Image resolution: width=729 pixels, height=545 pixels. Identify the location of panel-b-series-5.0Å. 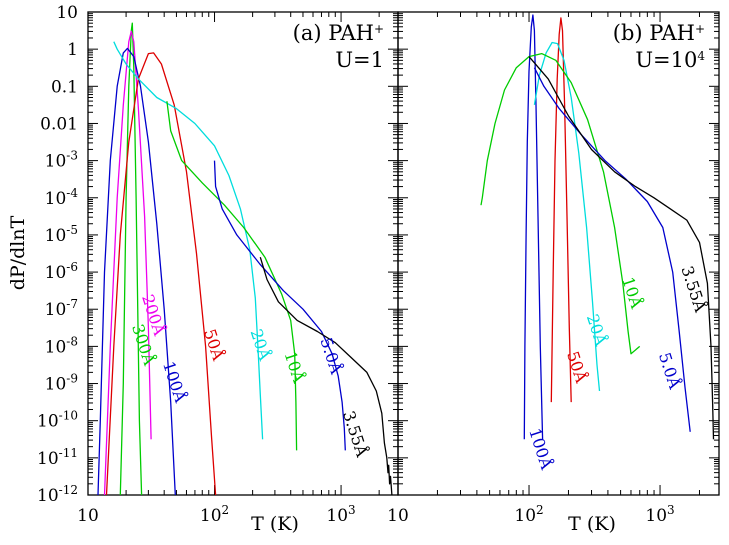
(612, 249).